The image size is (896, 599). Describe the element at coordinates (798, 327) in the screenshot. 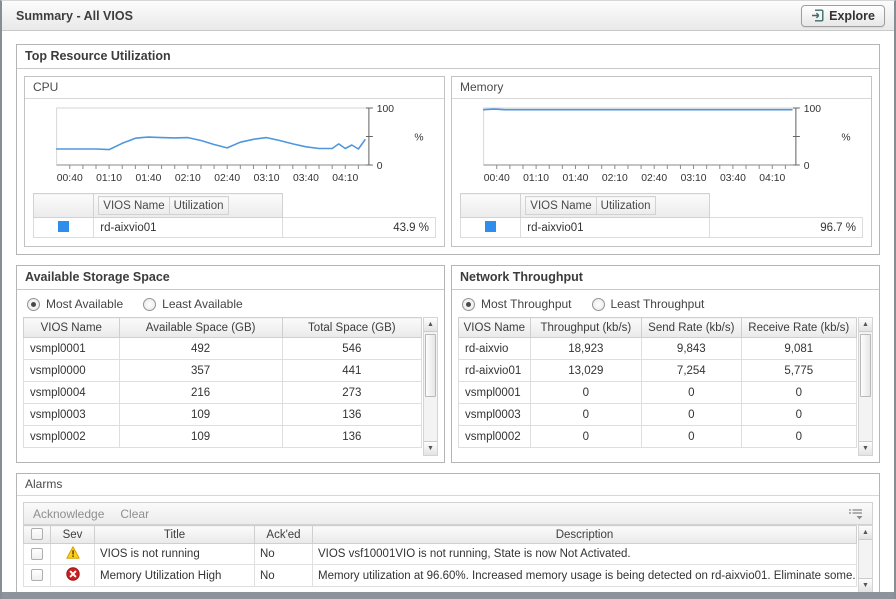

I see `column-header: Receive Rate (kb/s)` at that location.